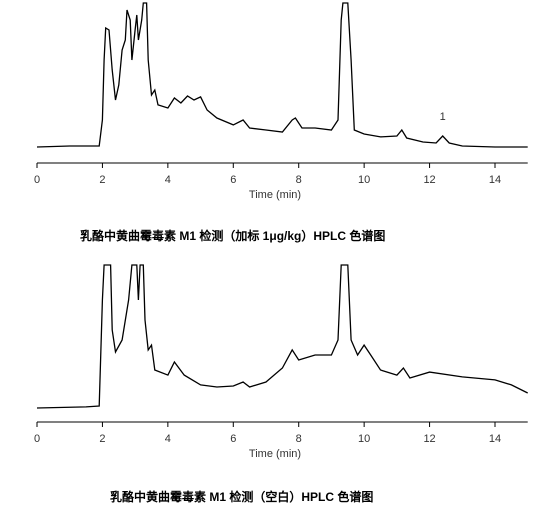 This screenshot has width=558, height=511. Describe the element at coordinates (232, 235) in the screenshot. I see `caption: 乳酪中黄曲霉毒素 M1 检测（加标 1μg/kg）HPLC 色谱图` at that location.